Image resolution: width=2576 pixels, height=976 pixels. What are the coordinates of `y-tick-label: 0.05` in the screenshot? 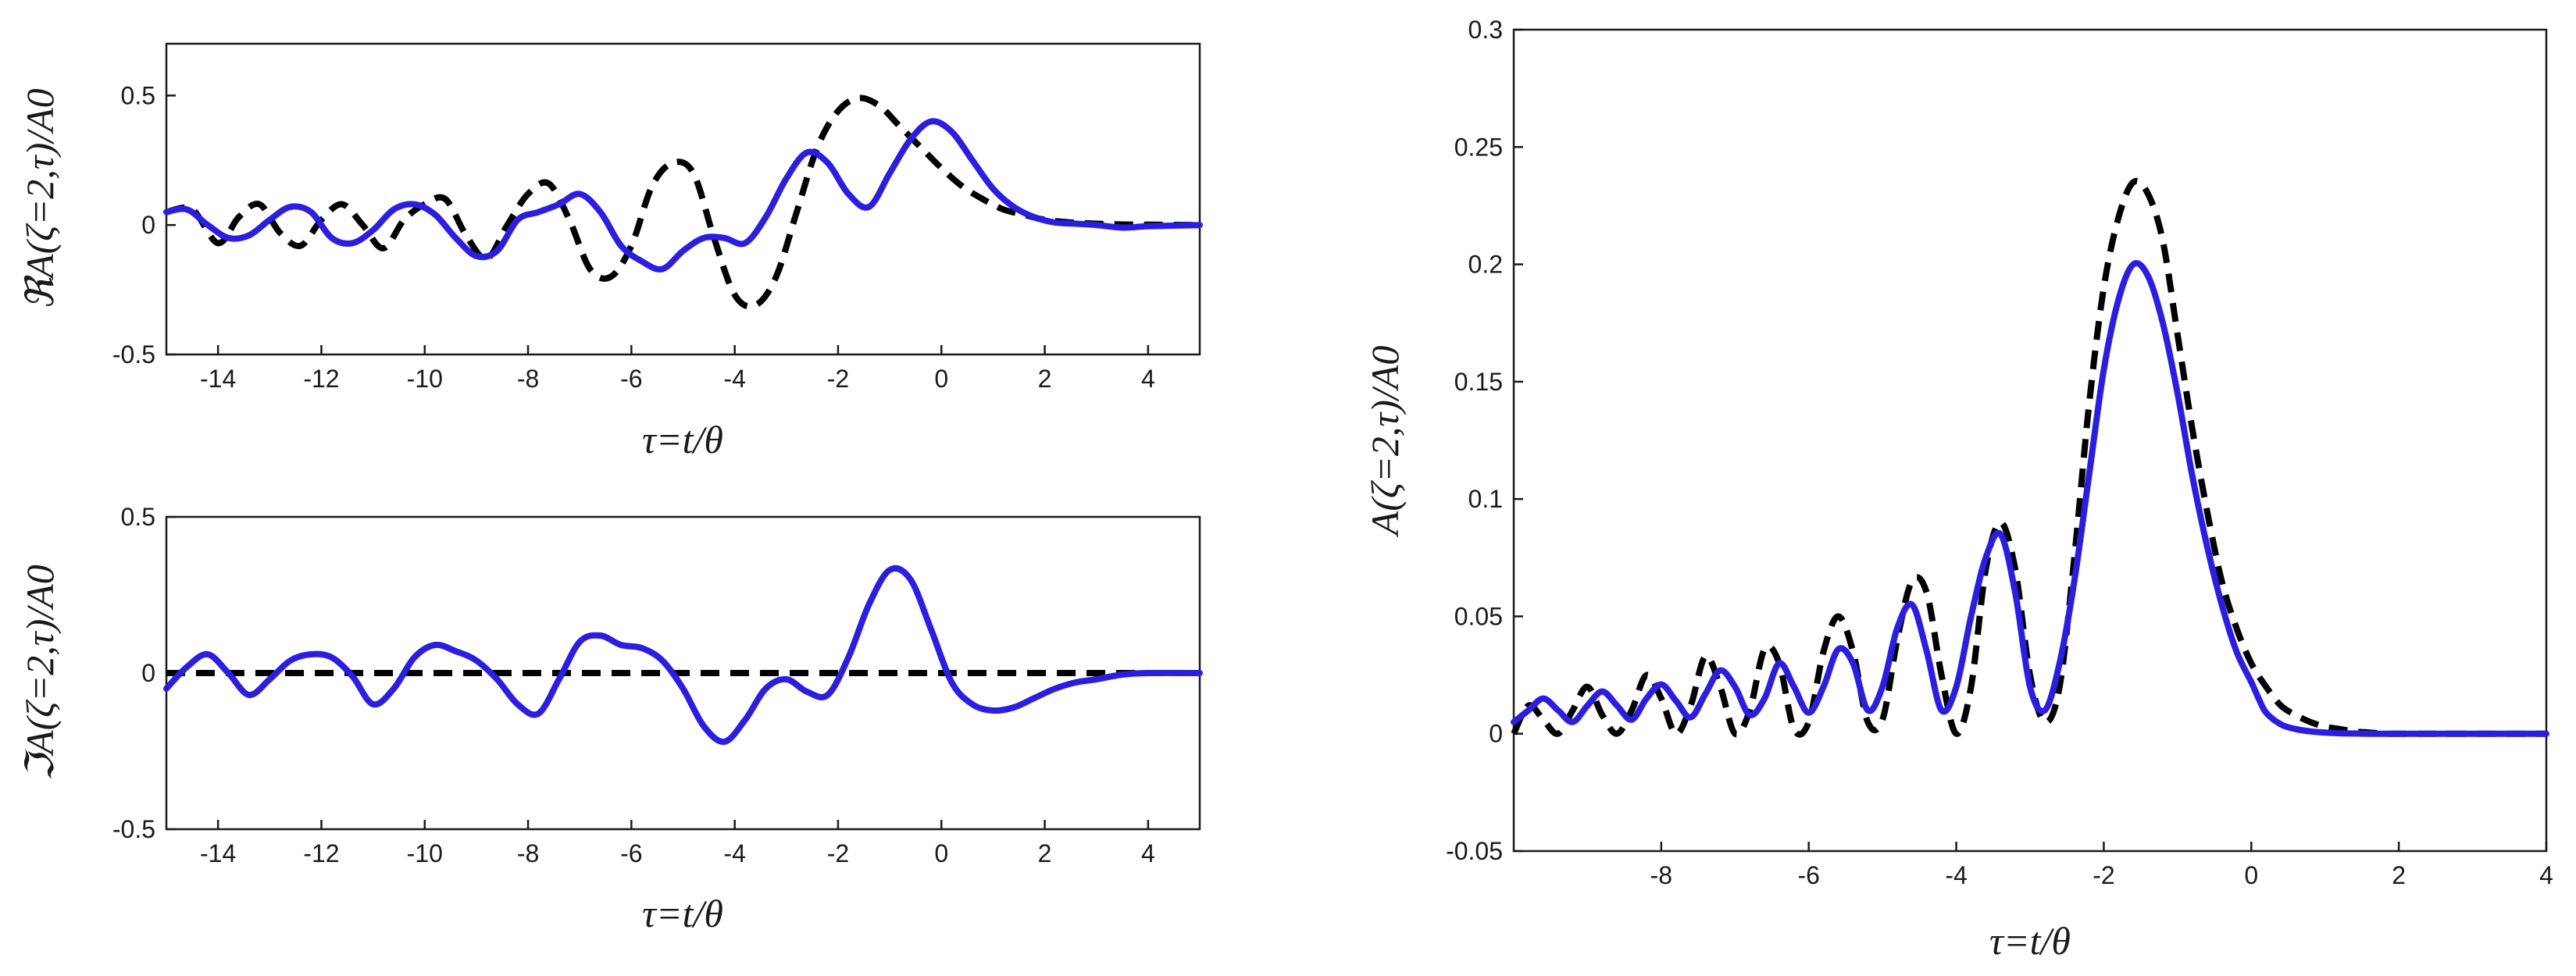 It's located at (1478, 616).